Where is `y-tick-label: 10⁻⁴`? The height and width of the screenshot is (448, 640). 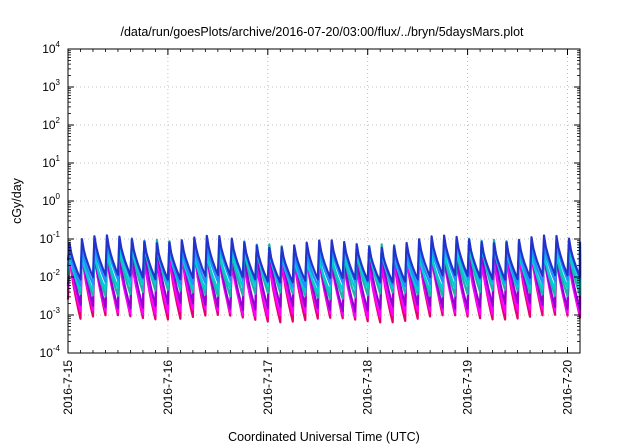
y-tick-label: 10⁻⁴ is located at coordinates (50, 352).